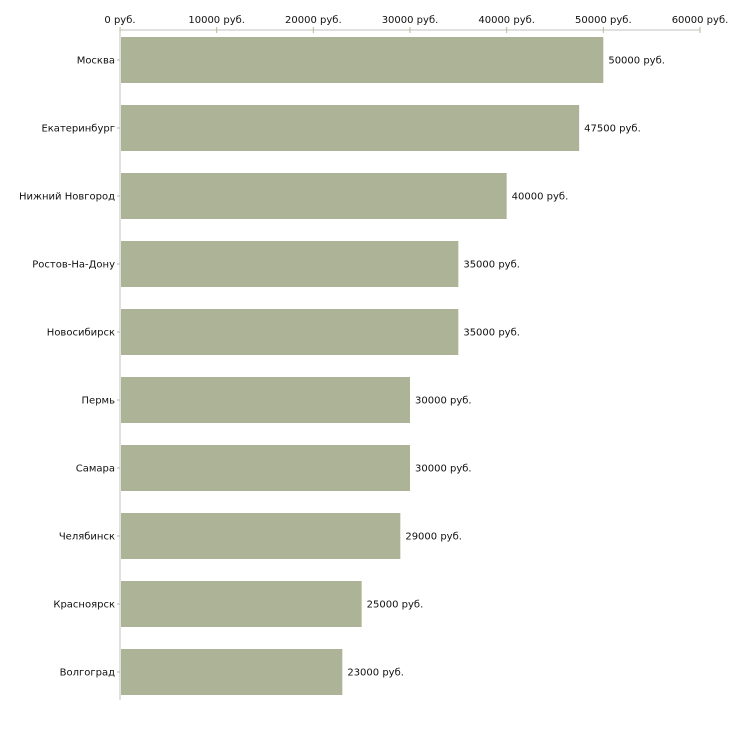  Describe the element at coordinates (87, 537) in the screenshot. I see `category-label: Челябинск` at that location.